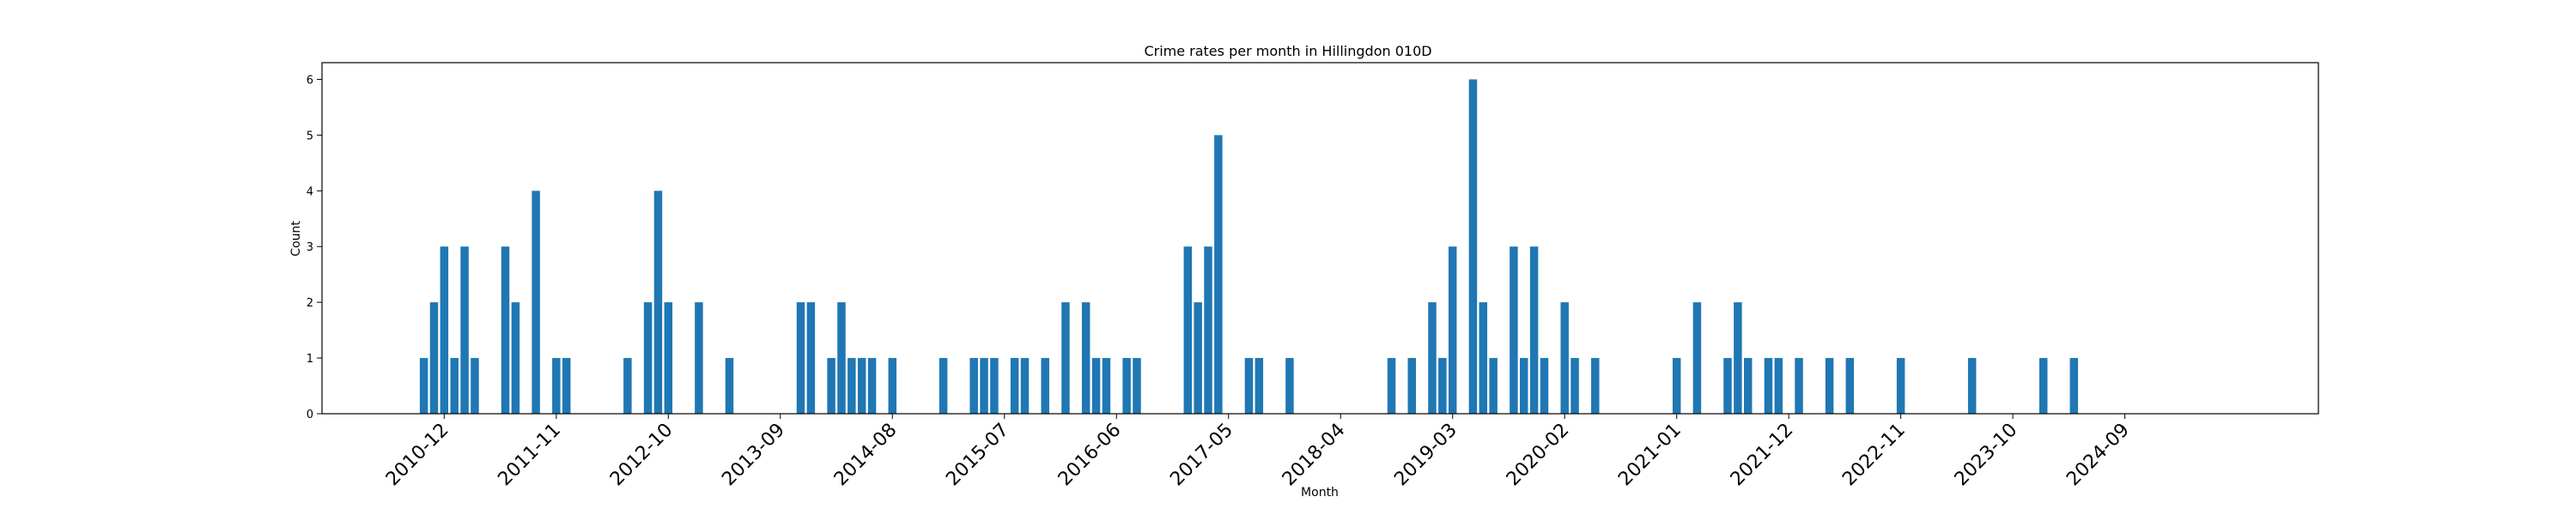  What do you see at coordinates (641, 455) in the screenshot?
I see `x-tick-label: 2012-10` at bounding box center [641, 455].